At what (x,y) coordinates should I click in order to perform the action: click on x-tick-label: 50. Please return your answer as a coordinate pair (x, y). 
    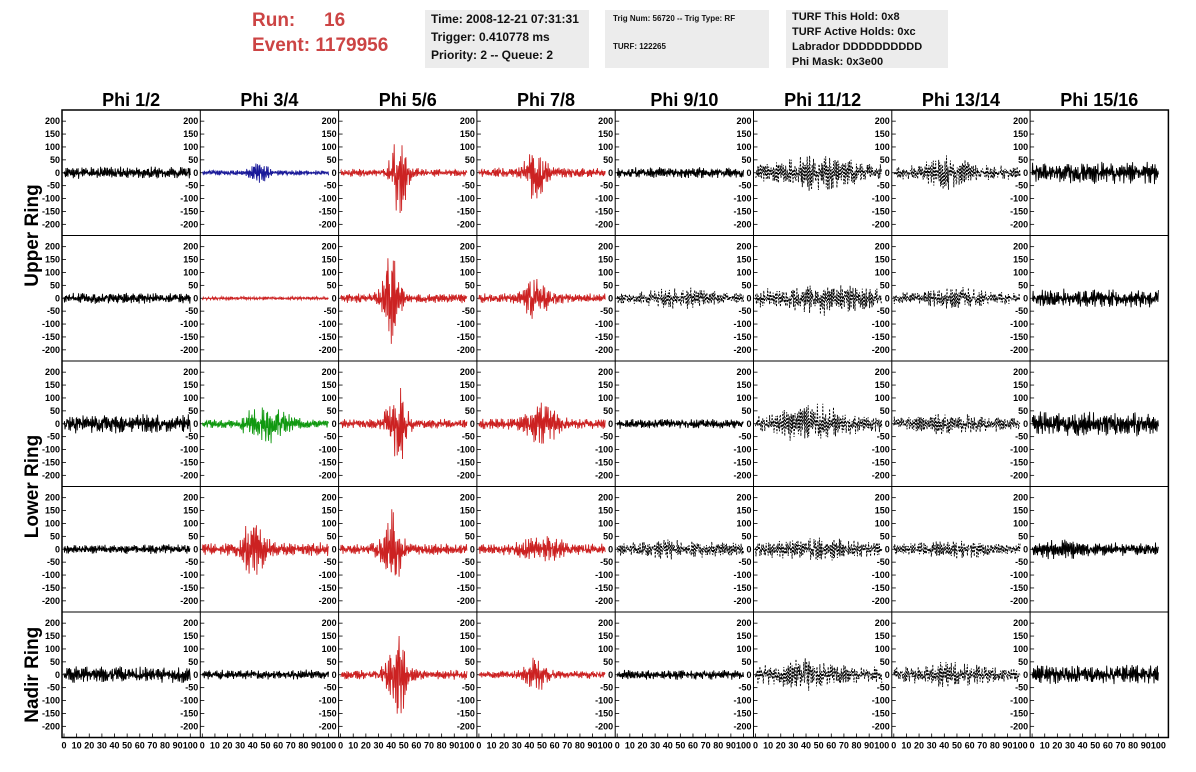
    Looking at the image, I should click on (127, 746).